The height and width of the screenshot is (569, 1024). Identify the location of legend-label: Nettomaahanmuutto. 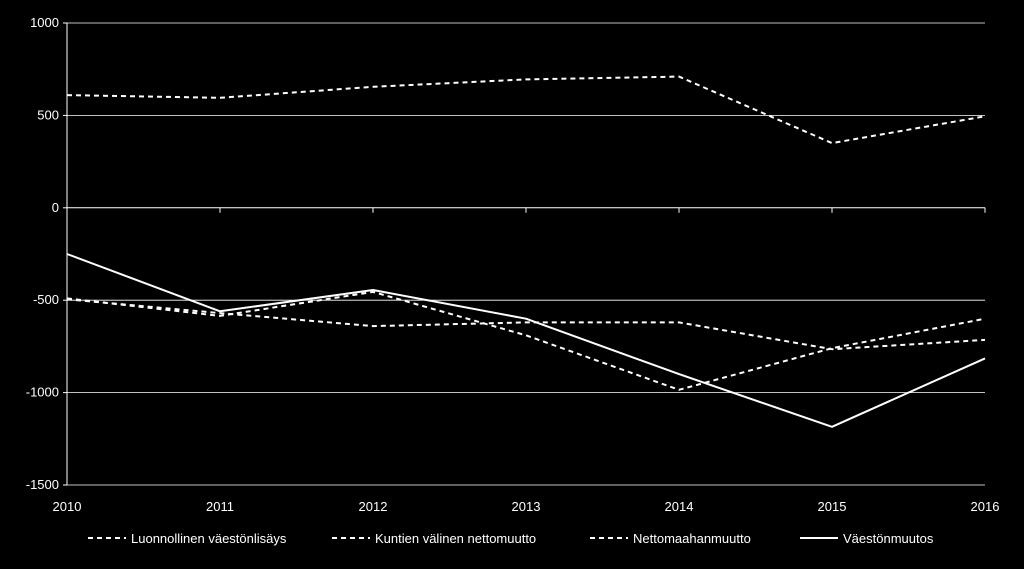
(692, 538).